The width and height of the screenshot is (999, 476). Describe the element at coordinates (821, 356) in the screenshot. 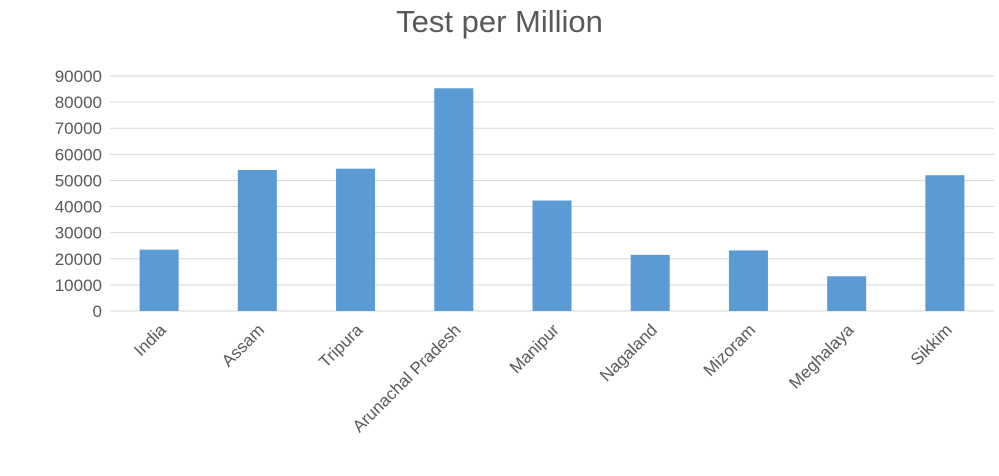

I see `x-tick-label: Meghalaya` at that location.